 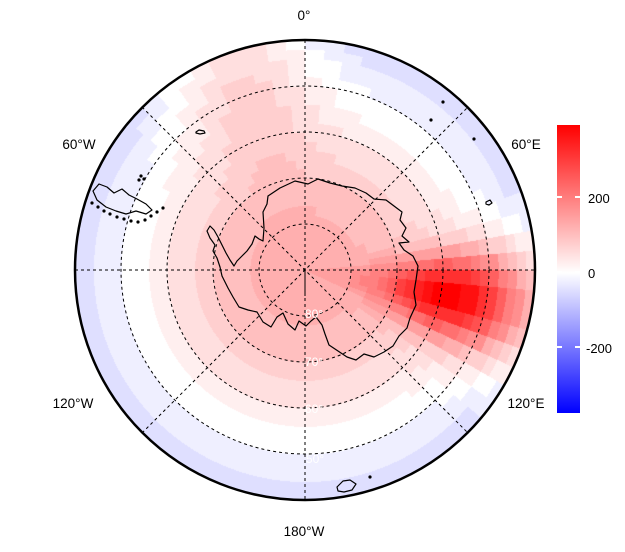 I want to click on latitude-label-50s: 50°, so click(x=315, y=459).